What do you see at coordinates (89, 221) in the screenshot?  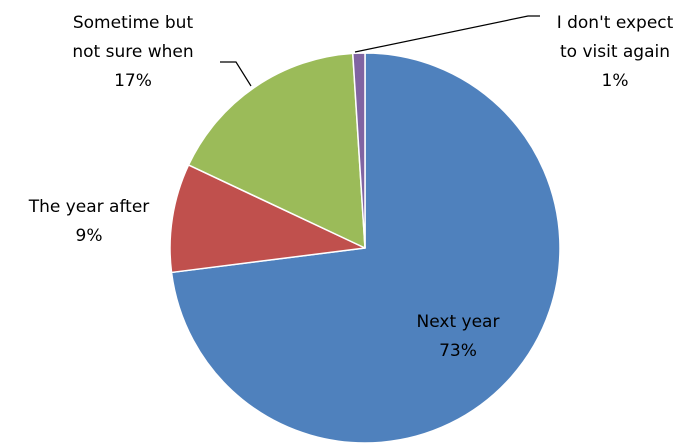 I see `slice-label-the-year-after: The year after 9%` at bounding box center [89, 221].